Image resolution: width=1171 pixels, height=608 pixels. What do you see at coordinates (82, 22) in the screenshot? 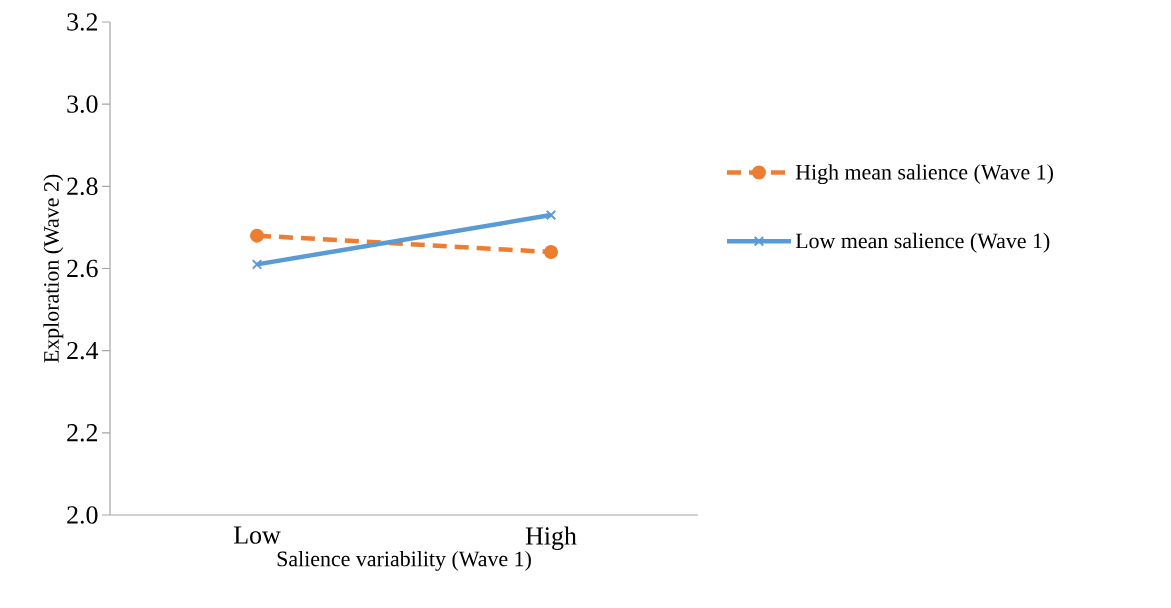
I see `y-tick-label: 3.2` at bounding box center [82, 22].